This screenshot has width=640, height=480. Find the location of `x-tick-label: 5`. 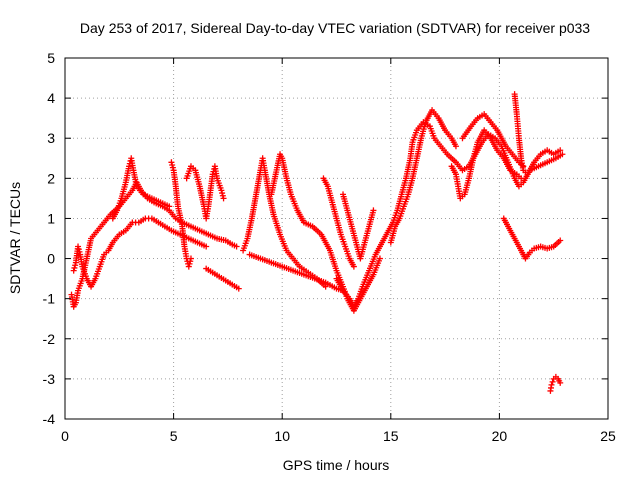

x-tick-label: 5 is located at coordinates (174, 436).